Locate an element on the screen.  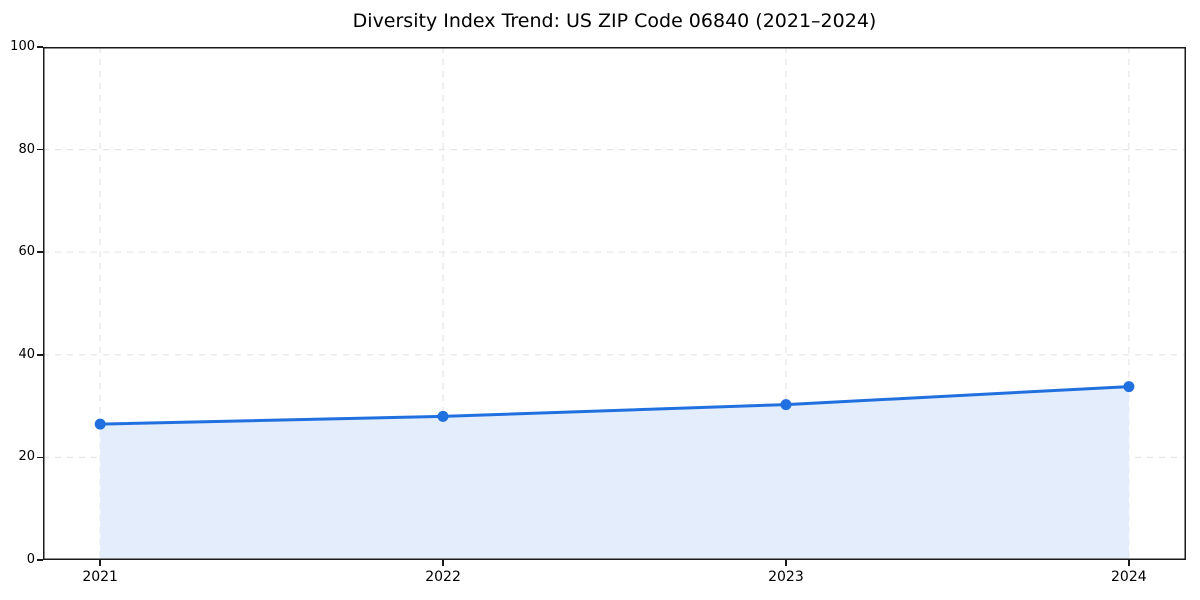
trend-line is located at coordinates (614, 405).